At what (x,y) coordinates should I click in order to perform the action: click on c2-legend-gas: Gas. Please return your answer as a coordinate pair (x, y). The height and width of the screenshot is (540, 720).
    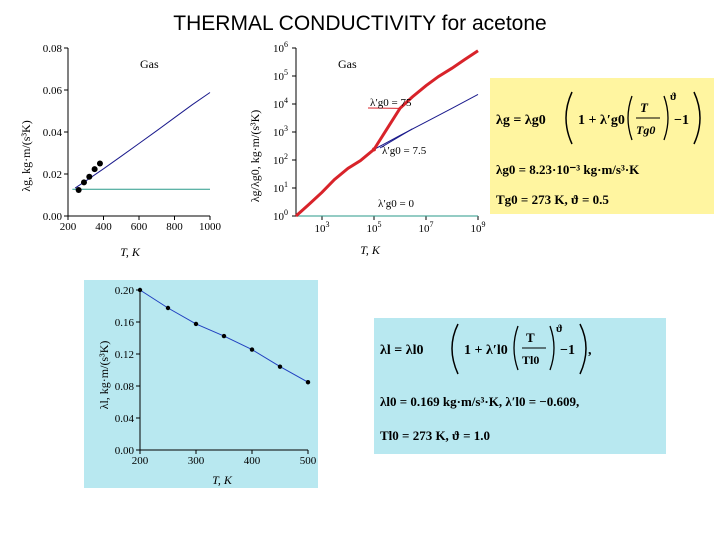
    Looking at the image, I should click on (347, 64).